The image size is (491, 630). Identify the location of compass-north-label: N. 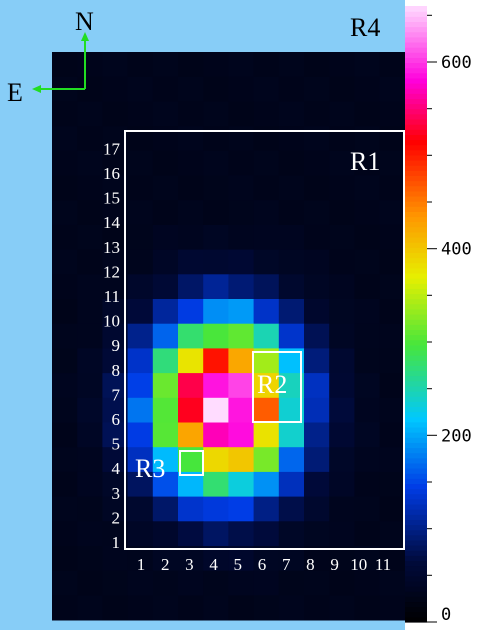
(84, 21).